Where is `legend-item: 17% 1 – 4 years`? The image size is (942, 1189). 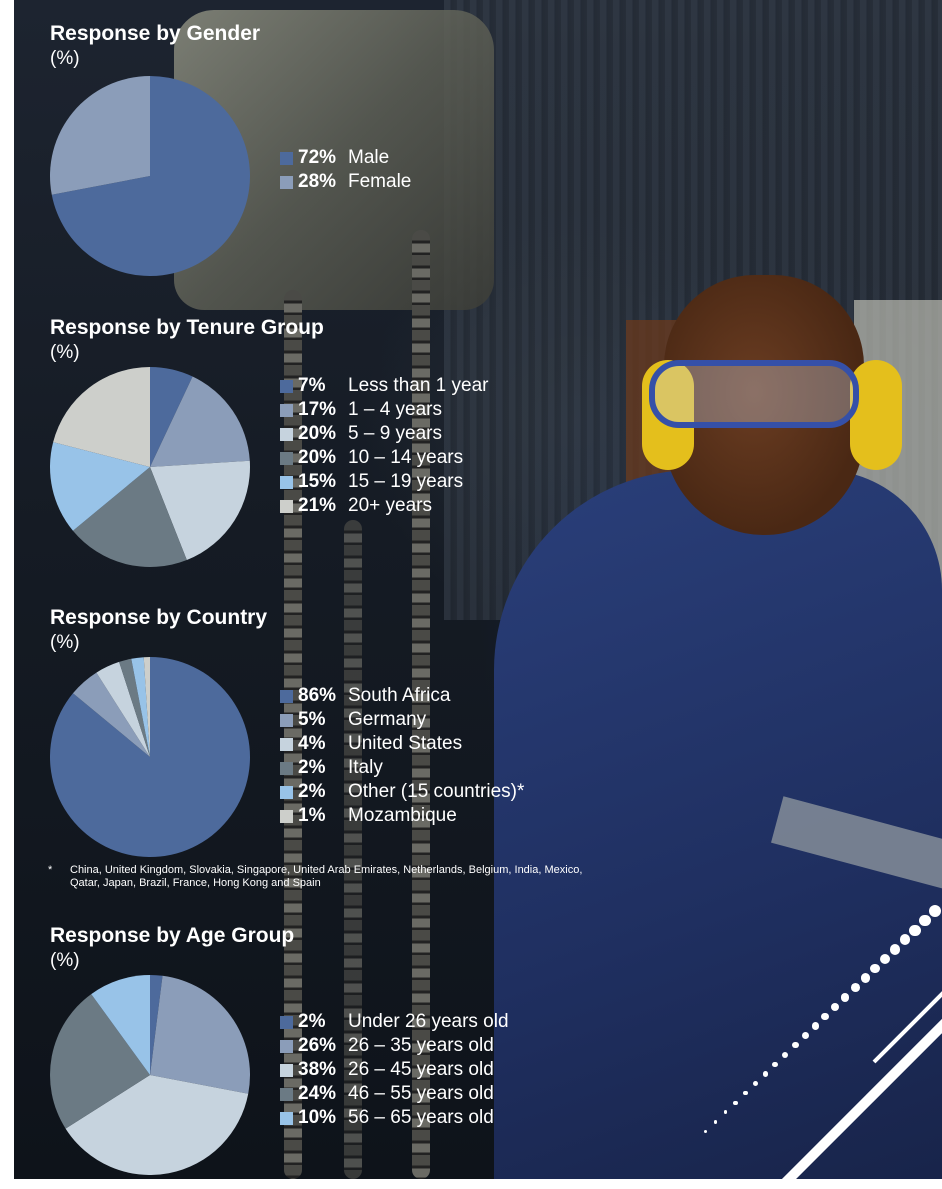 legend-item: 17% 1 – 4 years is located at coordinates (384, 410).